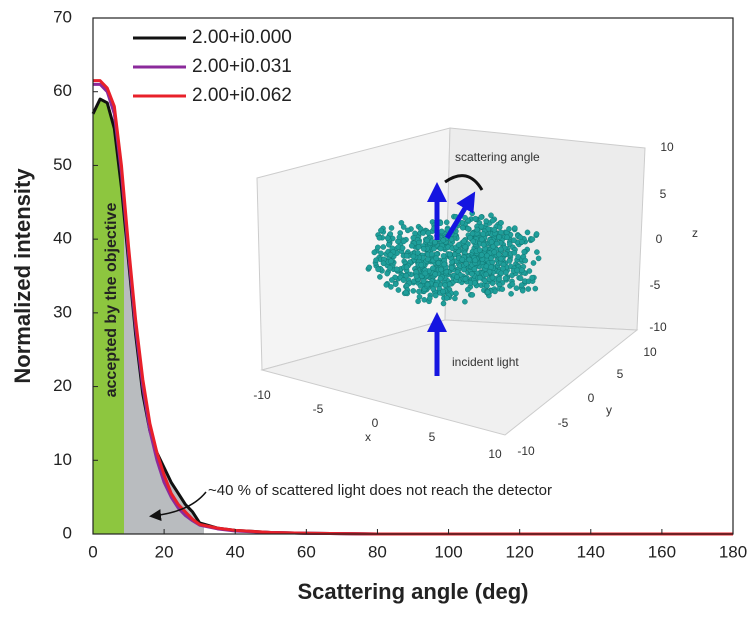  I want to click on inset-tick-label: -5, so click(563, 423).